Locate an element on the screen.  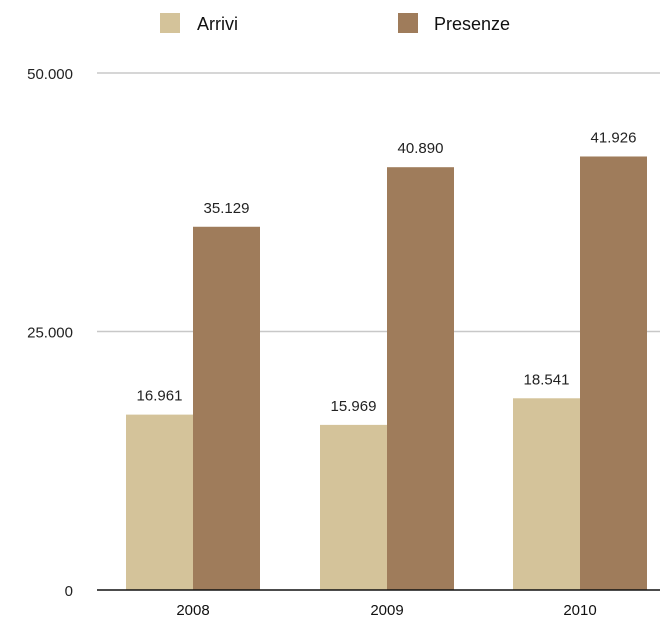
data-label-arrivi-2010: 18.541 is located at coordinates (547, 379).